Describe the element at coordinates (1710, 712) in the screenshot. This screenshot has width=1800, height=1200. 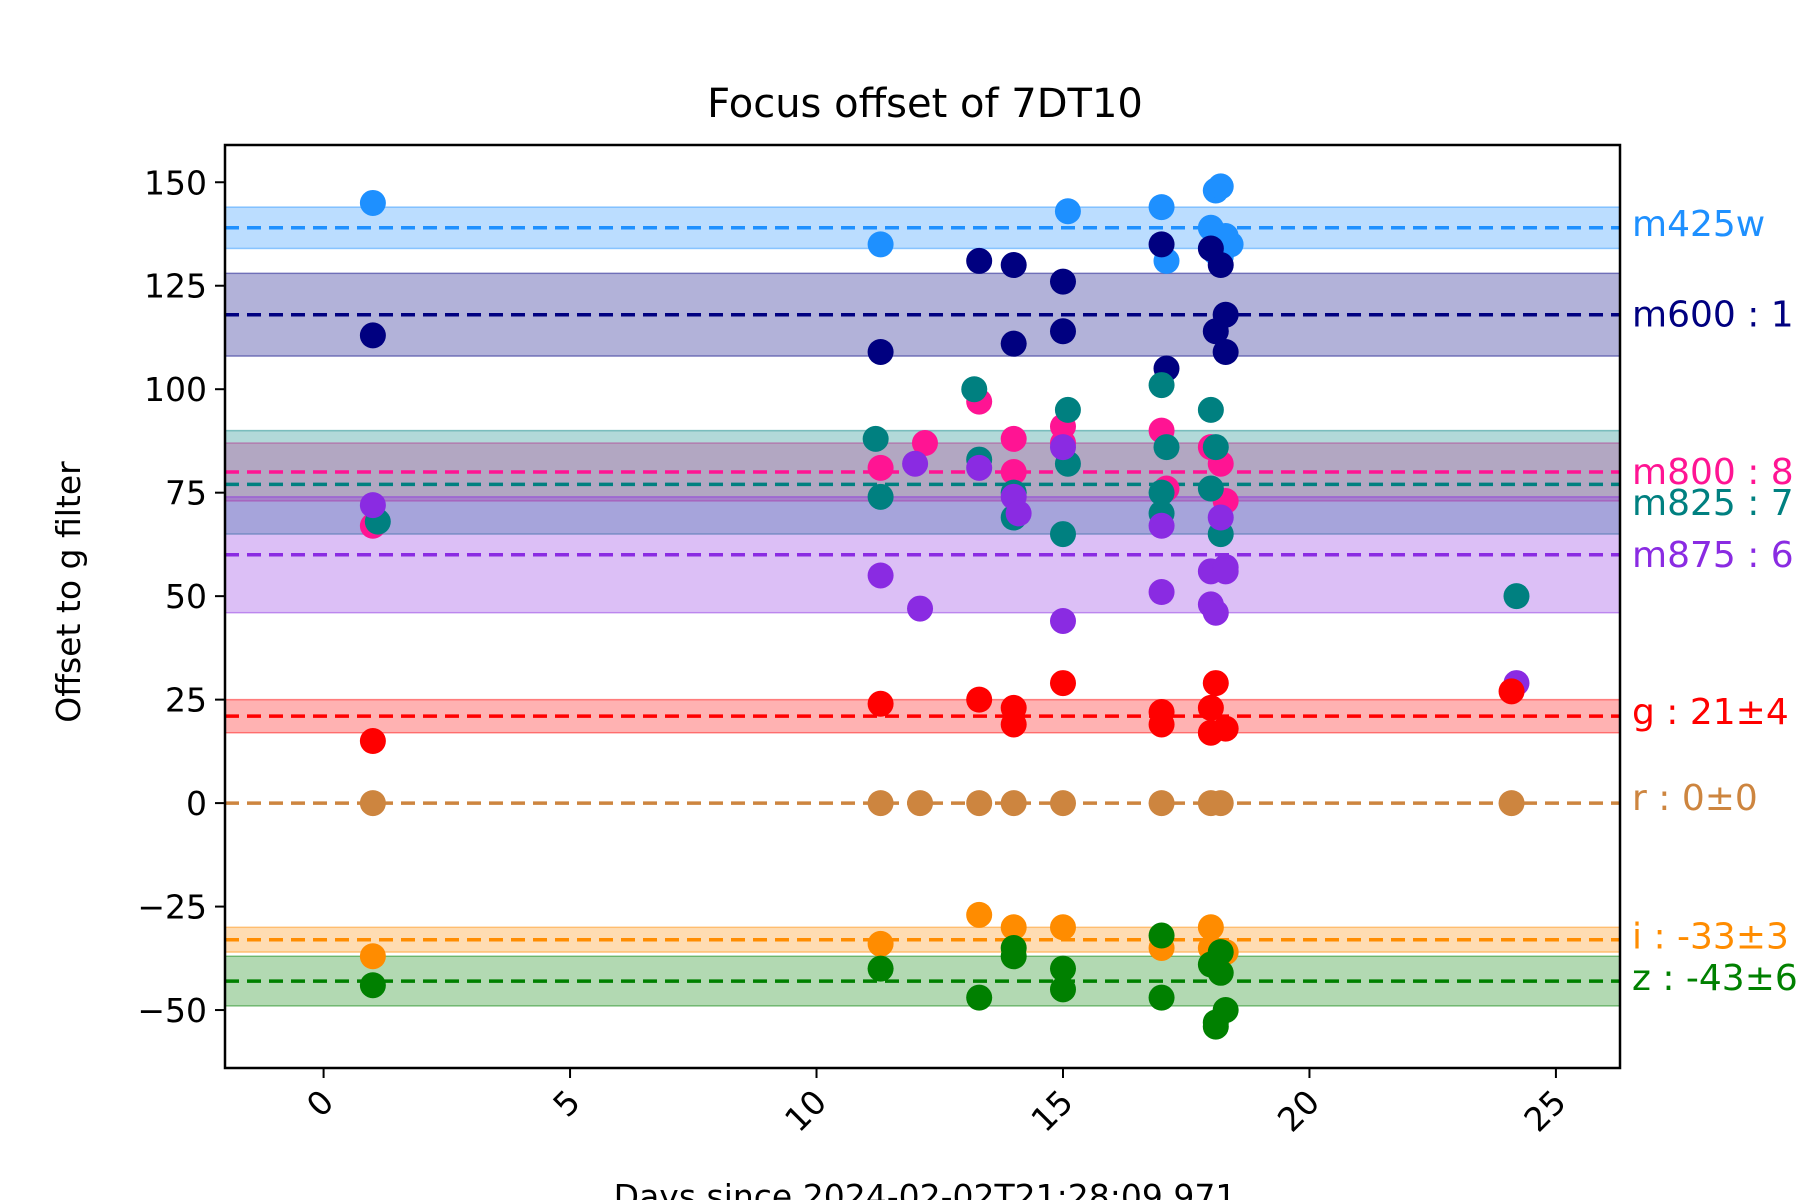
I see `series-label-g: g : 21±4` at that location.